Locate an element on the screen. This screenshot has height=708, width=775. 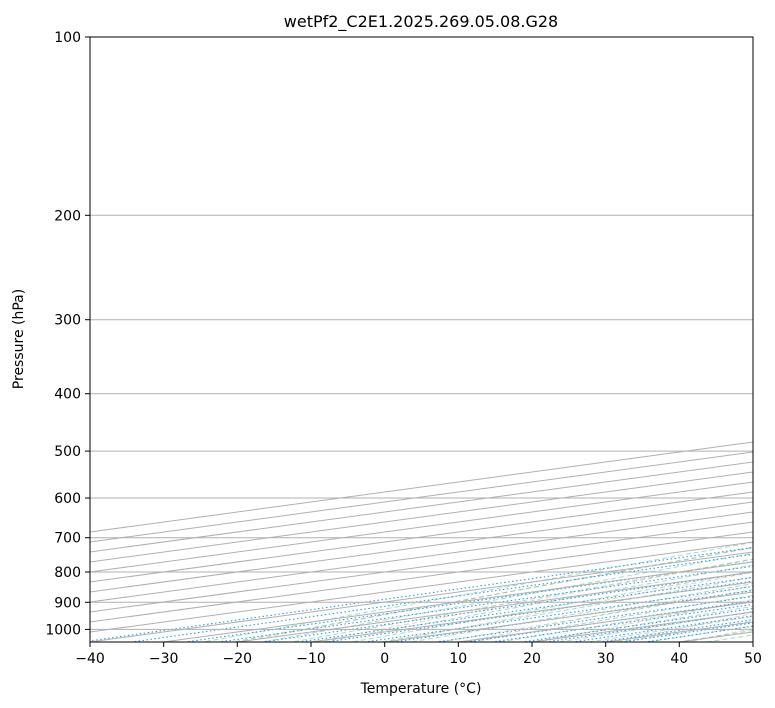
x-tick-label: 40 is located at coordinates (679, 659).